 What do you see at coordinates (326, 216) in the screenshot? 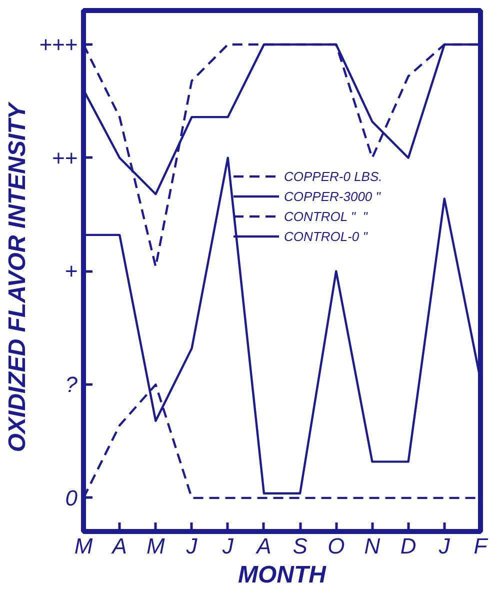
I see `legend-label: CONTROL " "` at bounding box center [326, 216].